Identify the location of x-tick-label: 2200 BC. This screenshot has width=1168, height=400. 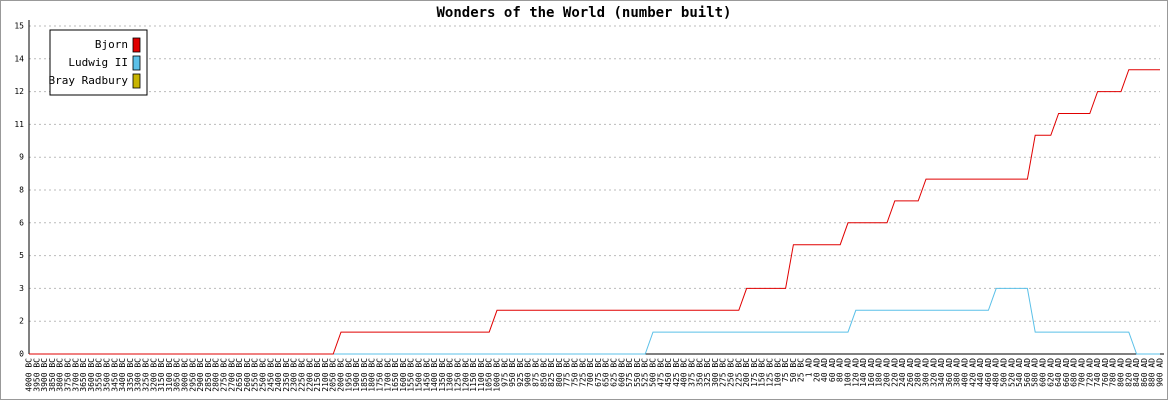
(309, 375).